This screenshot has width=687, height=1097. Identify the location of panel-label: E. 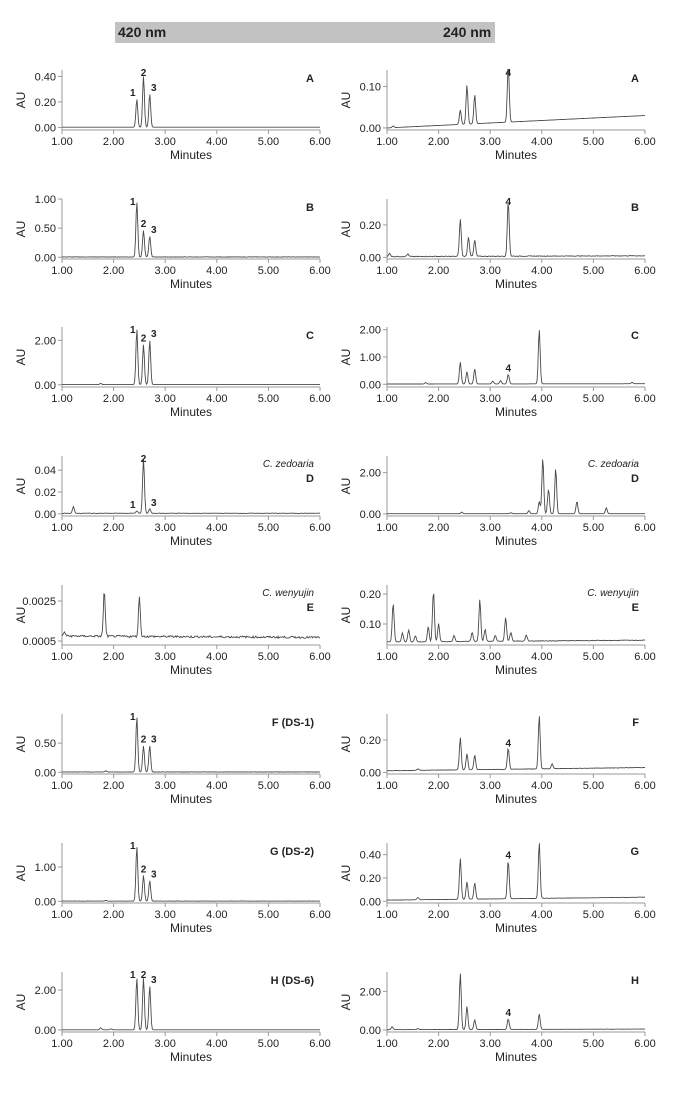
(310, 608).